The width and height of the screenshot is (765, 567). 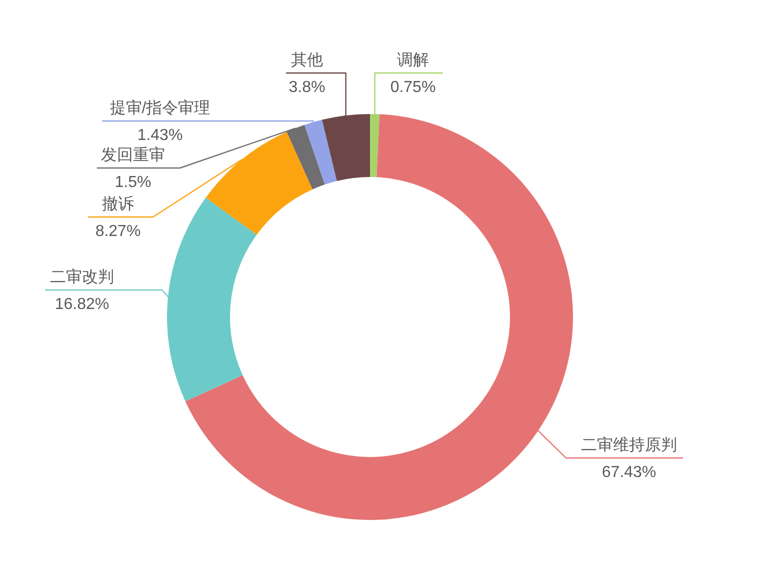 What do you see at coordinates (133, 155) in the screenshot?
I see `slice-label: 发回重审` at bounding box center [133, 155].